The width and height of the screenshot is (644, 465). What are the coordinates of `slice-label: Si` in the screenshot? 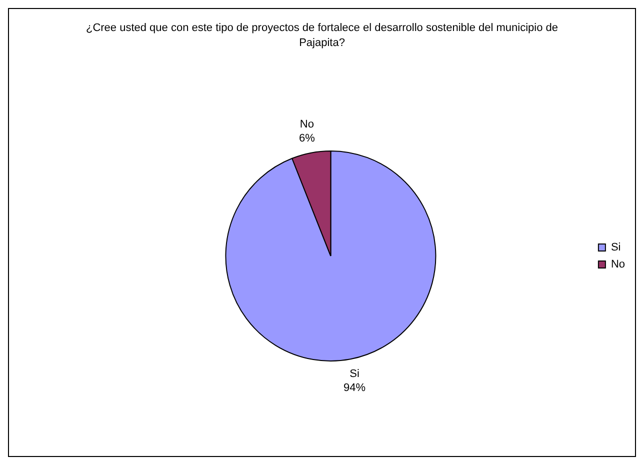 It's located at (355, 374).